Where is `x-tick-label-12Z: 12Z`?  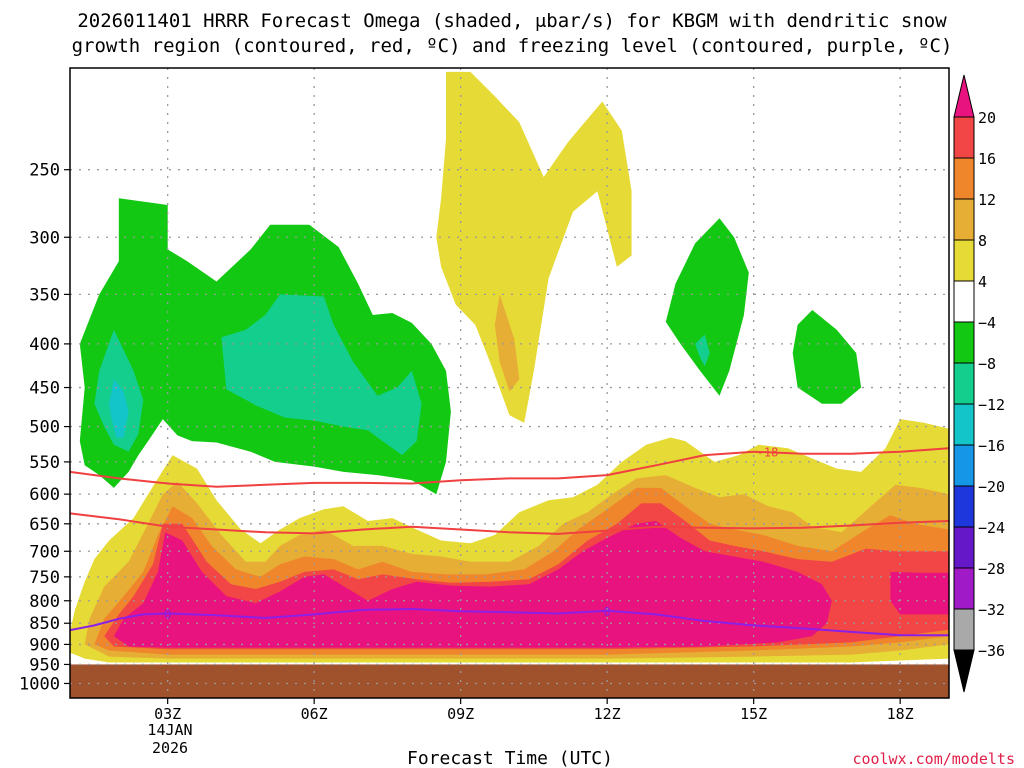 x-tick-label-12Z: 12Z is located at coordinates (607, 714).